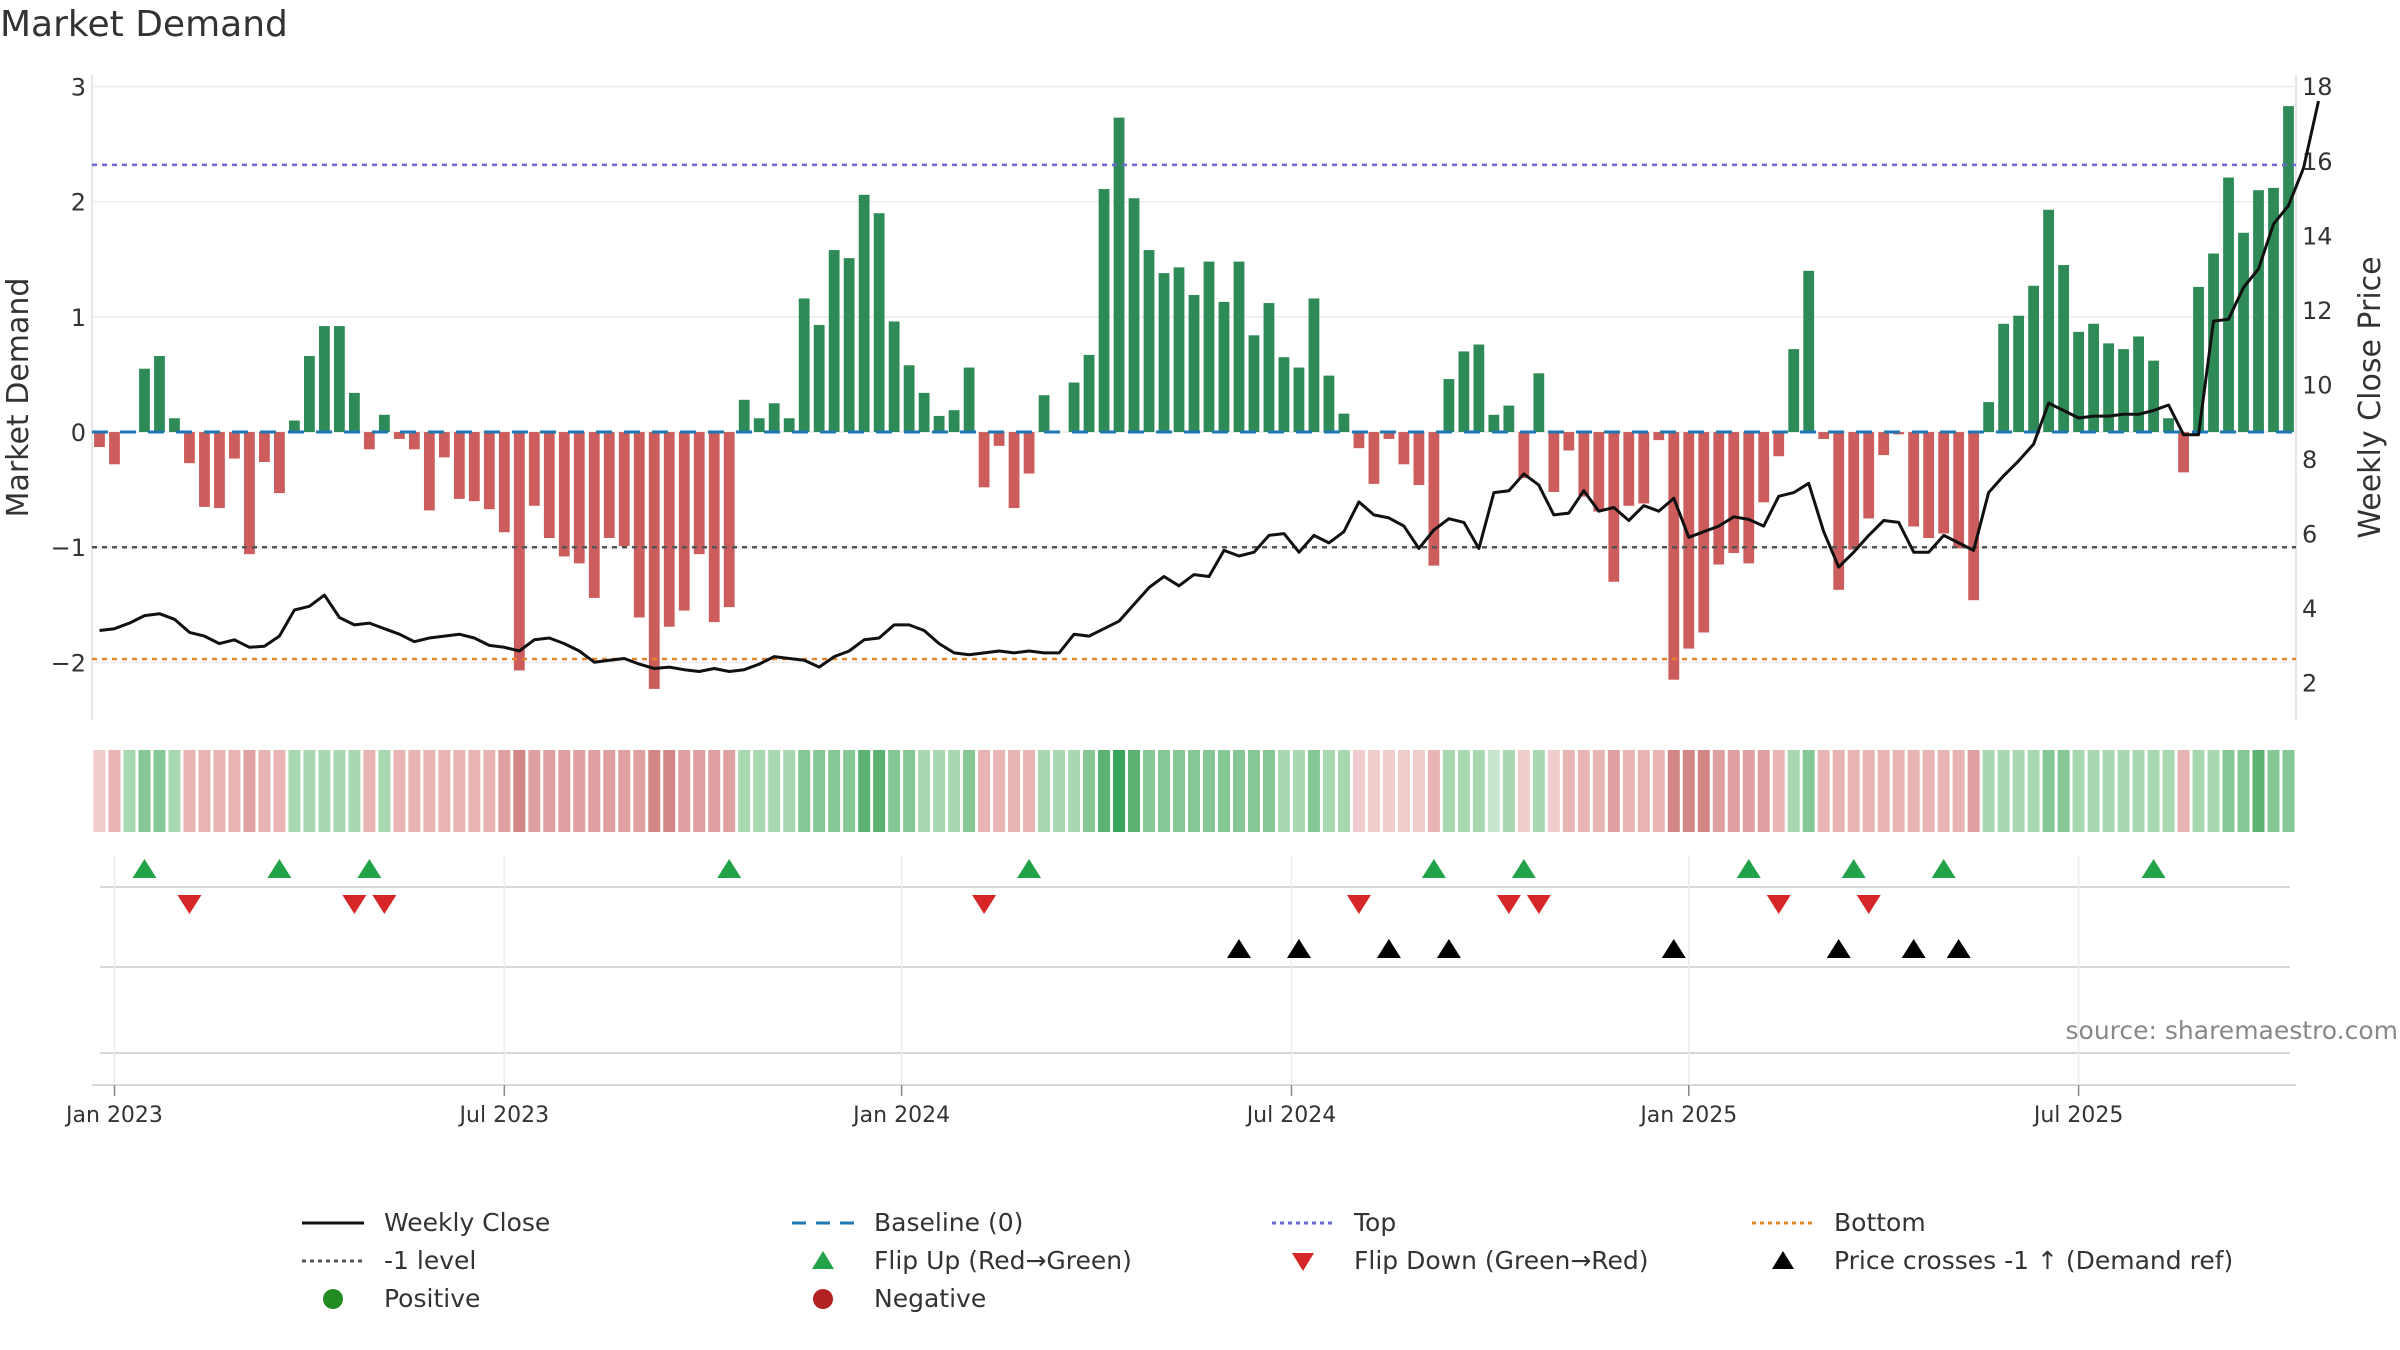 Image resolution: width=2400 pixels, height=1350 pixels. I want to click on y-tick-label: 0, so click(78, 433).